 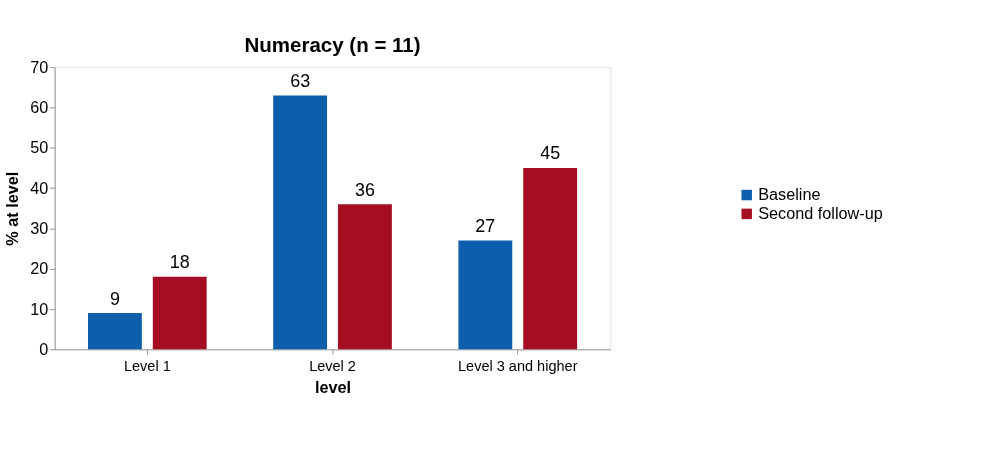 I want to click on chart-title: Numeracy (n = 11), so click(x=332, y=44).